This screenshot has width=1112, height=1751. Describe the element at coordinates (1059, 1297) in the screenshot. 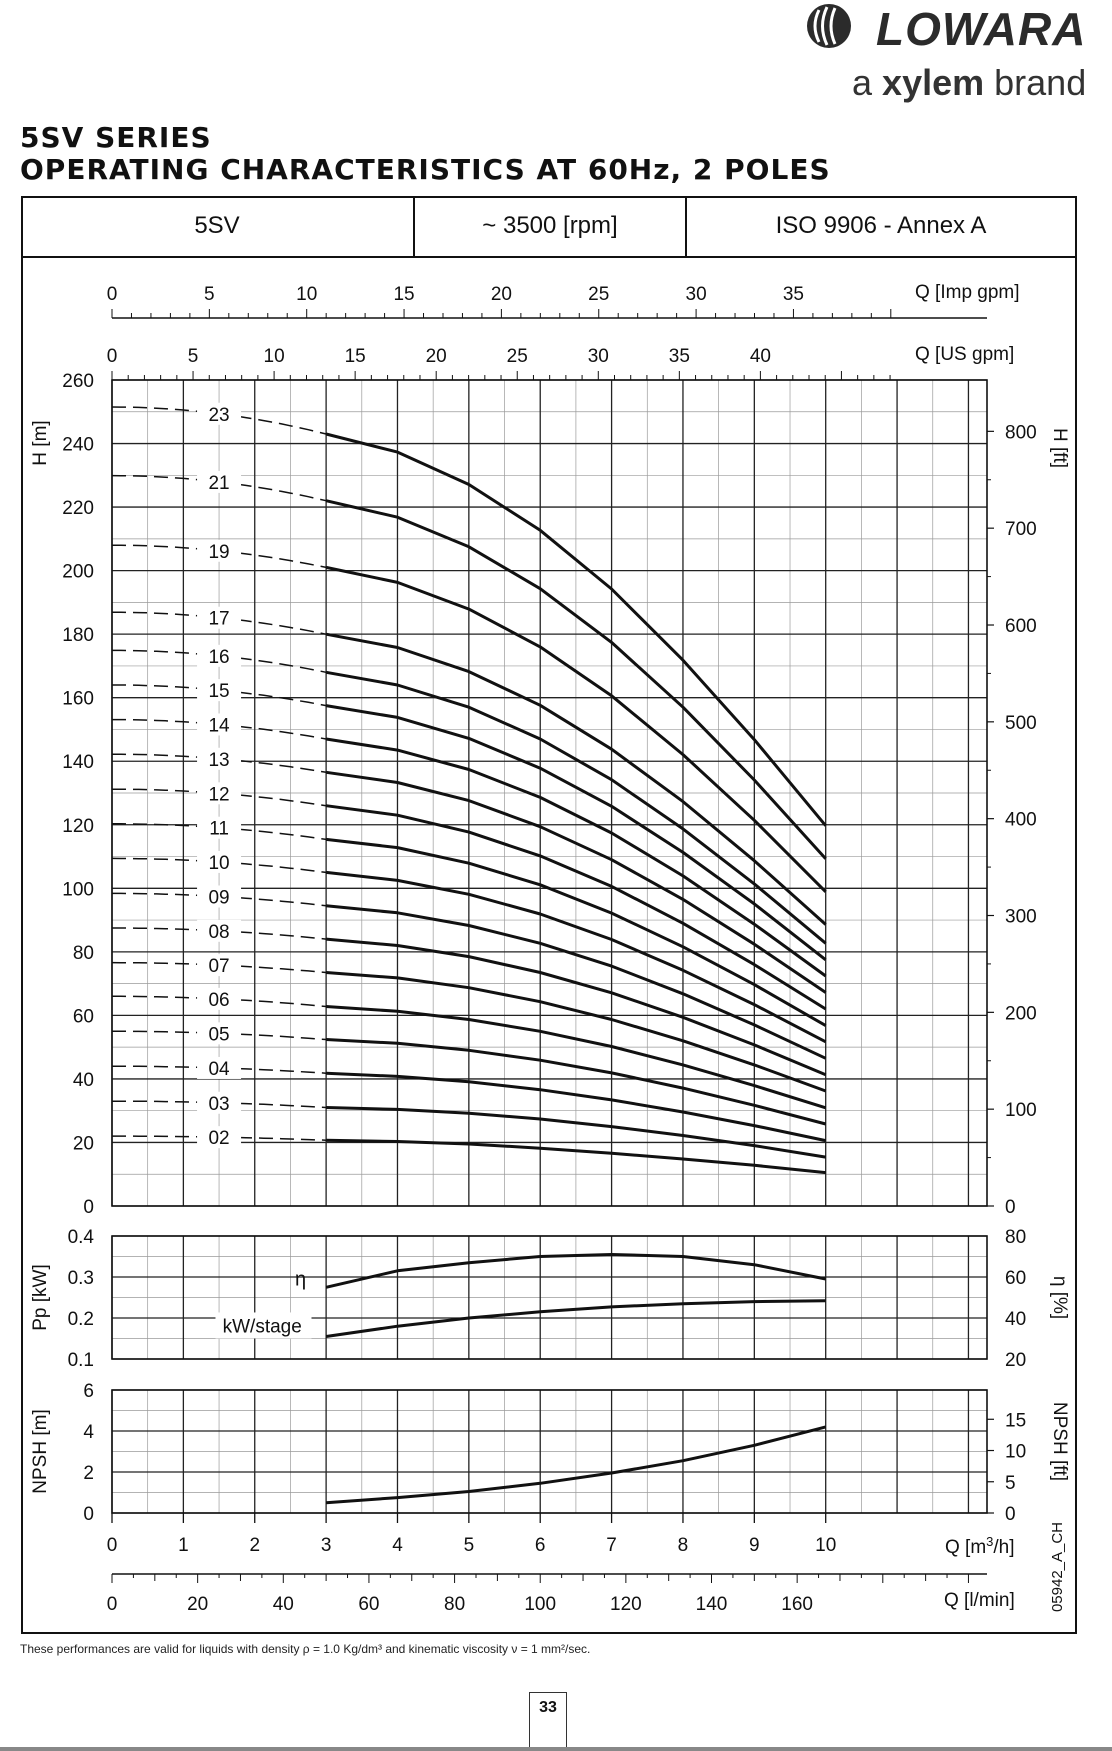

I see `eff-y-axis-label: η [%]` at that location.